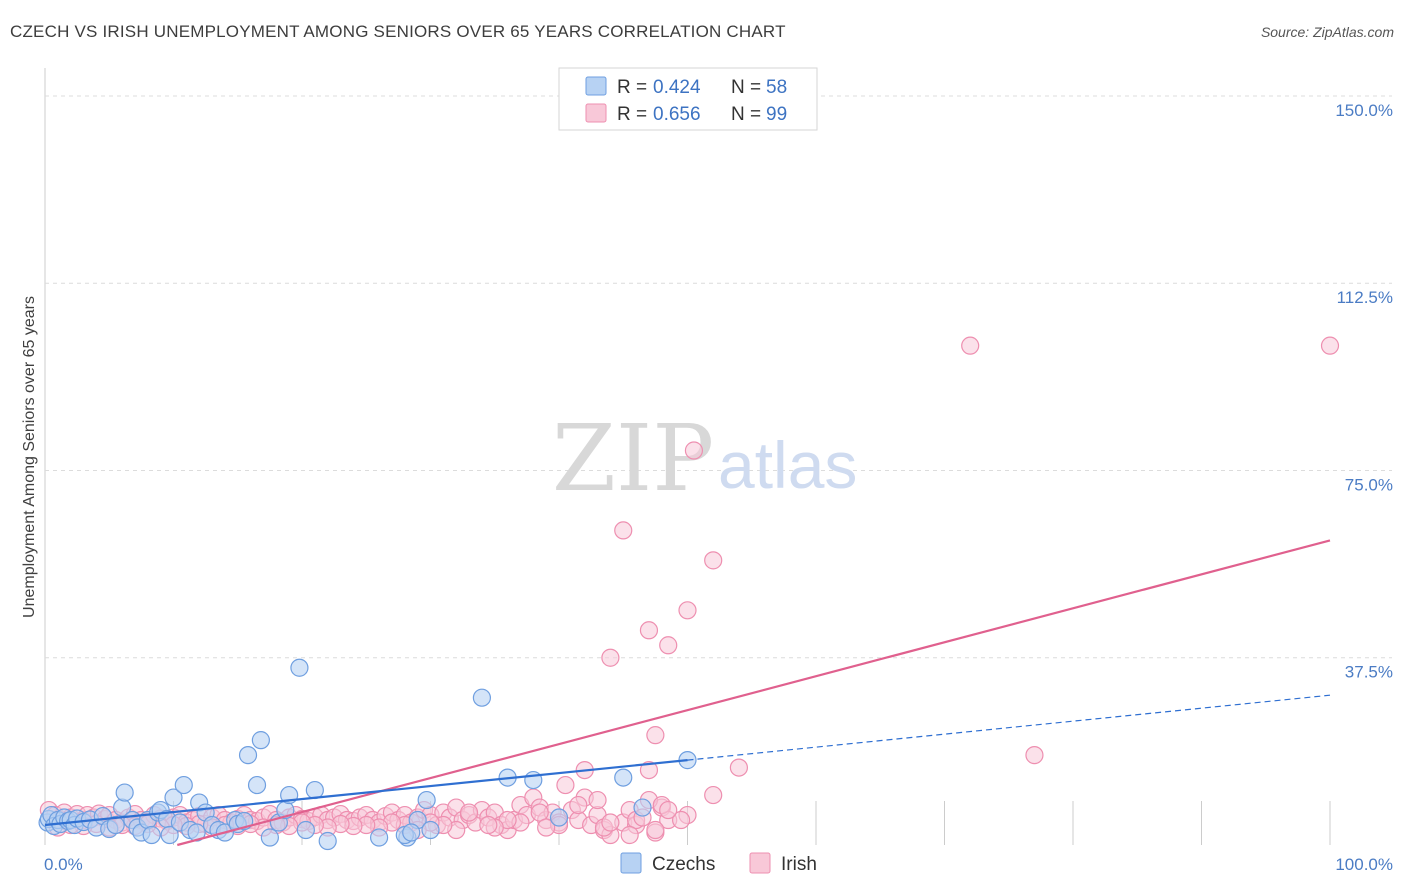  What do you see at coordinates (367, 754) in the screenshot?
I see `series-czechs` at bounding box center [367, 754].